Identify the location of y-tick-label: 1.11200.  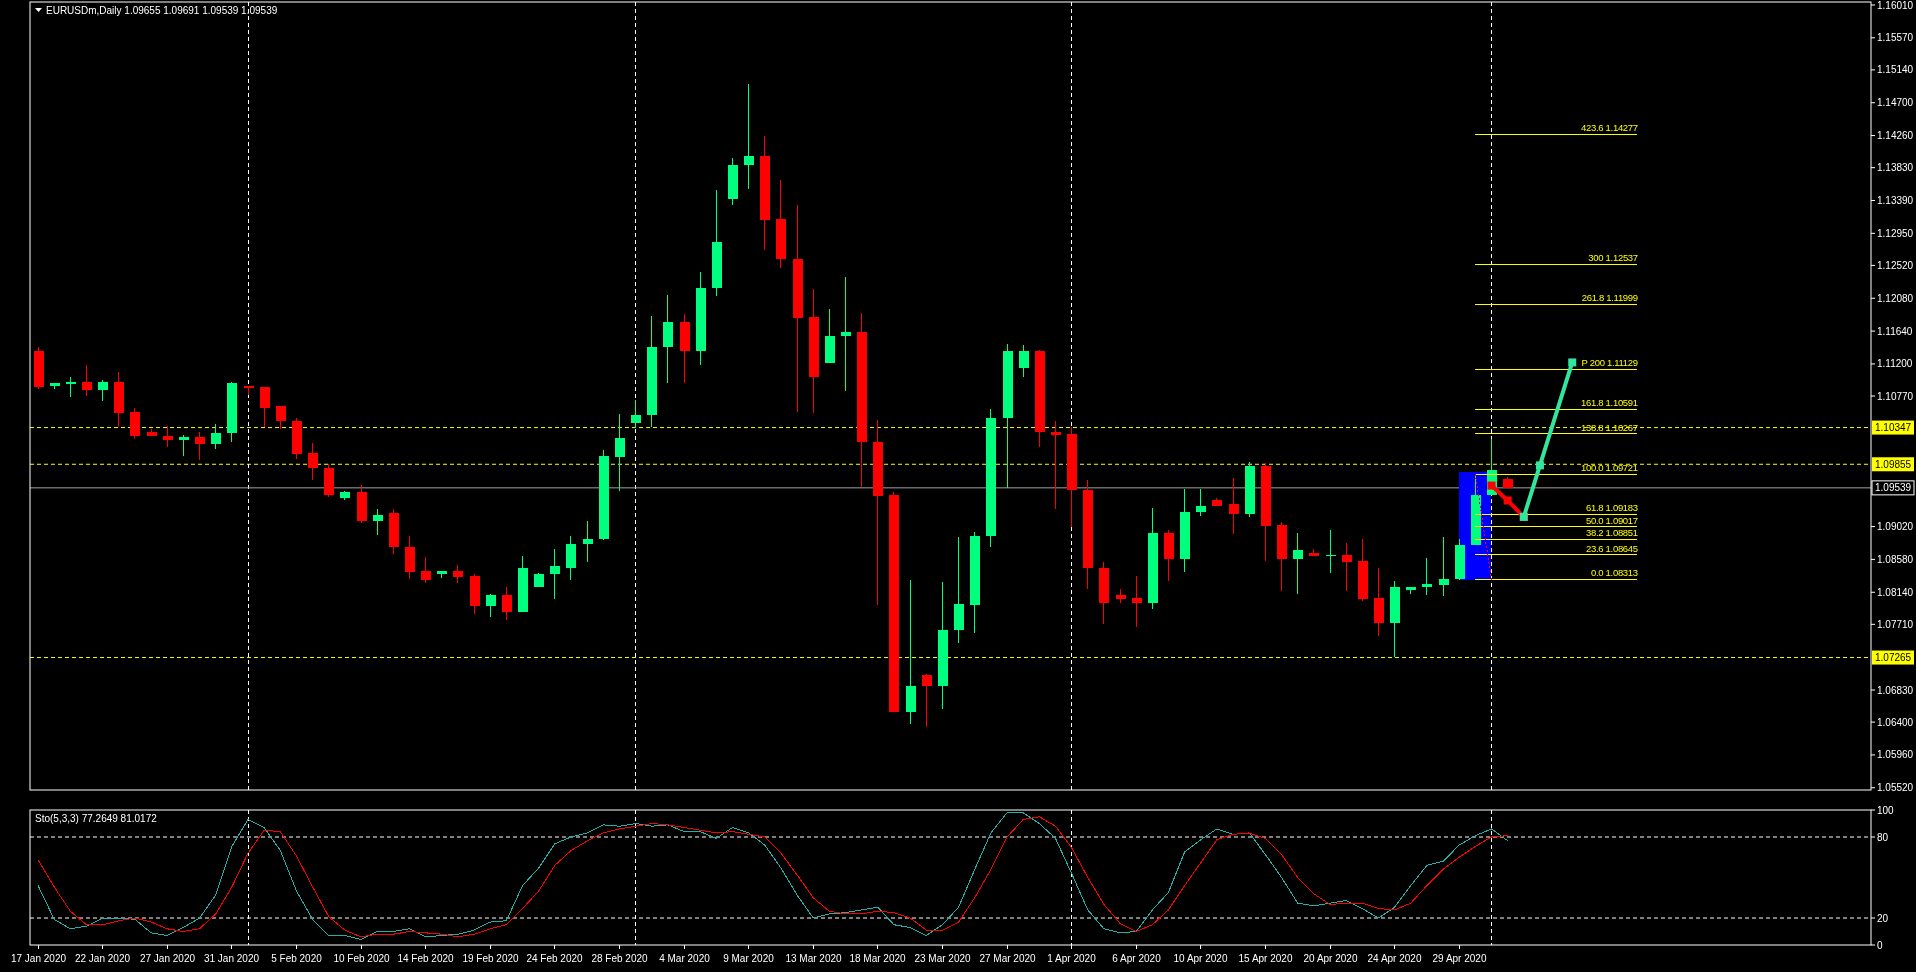
(1895, 364).